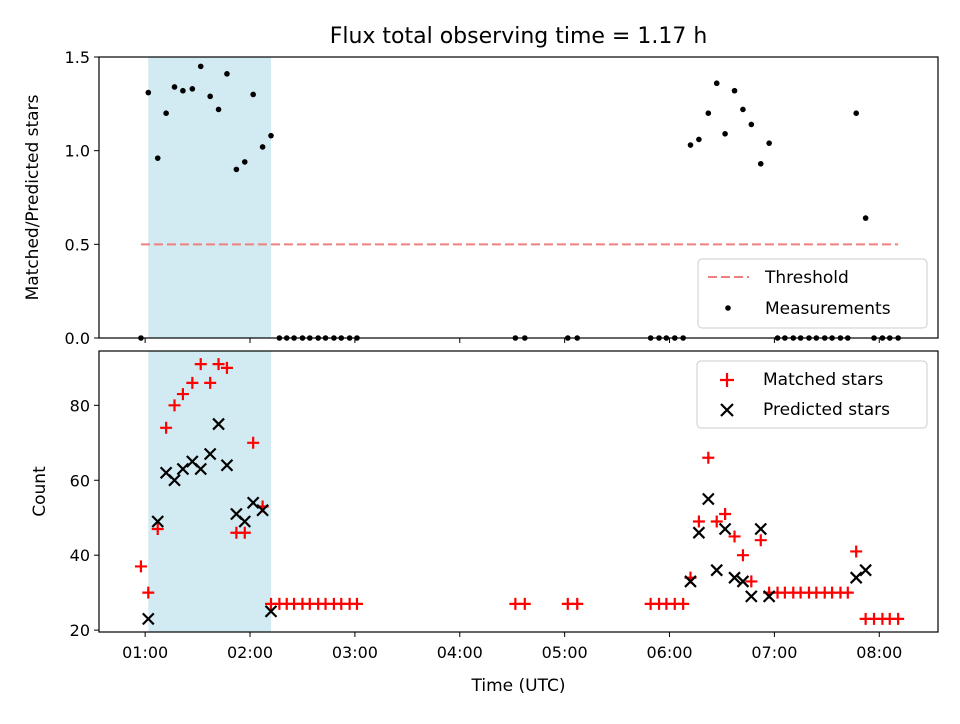  Describe the element at coordinates (669, 652) in the screenshot. I see `x-tick-label: 06:00` at that location.